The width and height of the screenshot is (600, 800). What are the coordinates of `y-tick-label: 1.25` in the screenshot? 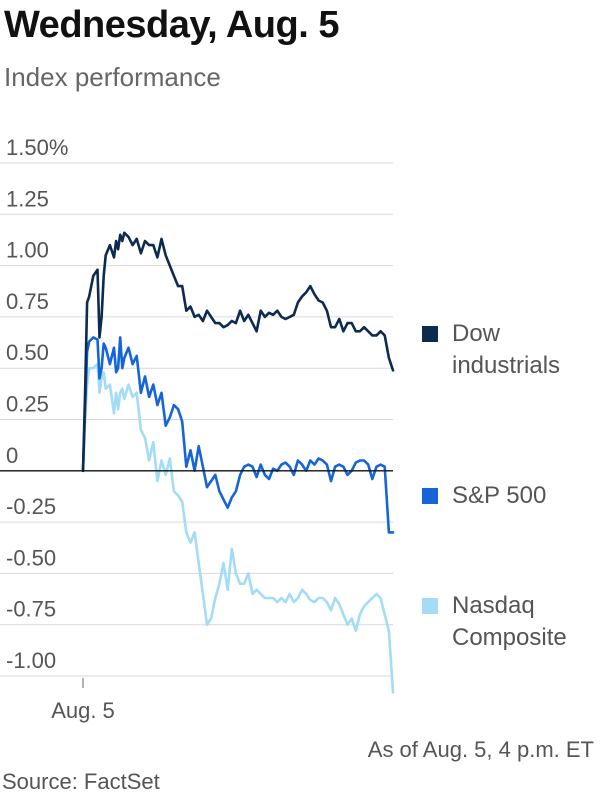 It's located at (27, 198).